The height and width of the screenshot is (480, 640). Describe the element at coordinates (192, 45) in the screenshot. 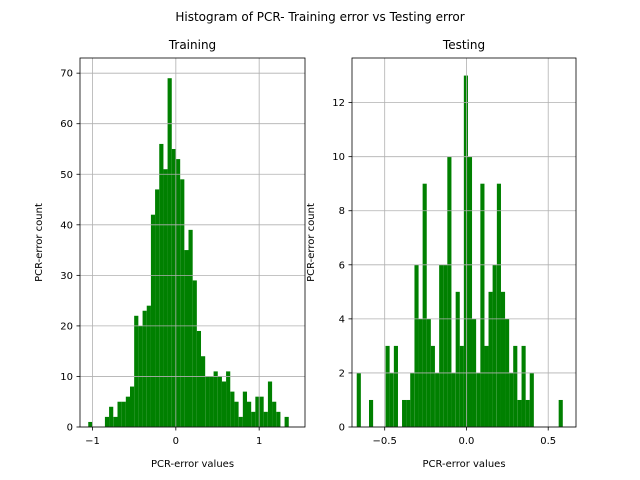

I see `training-title: Training` at that location.